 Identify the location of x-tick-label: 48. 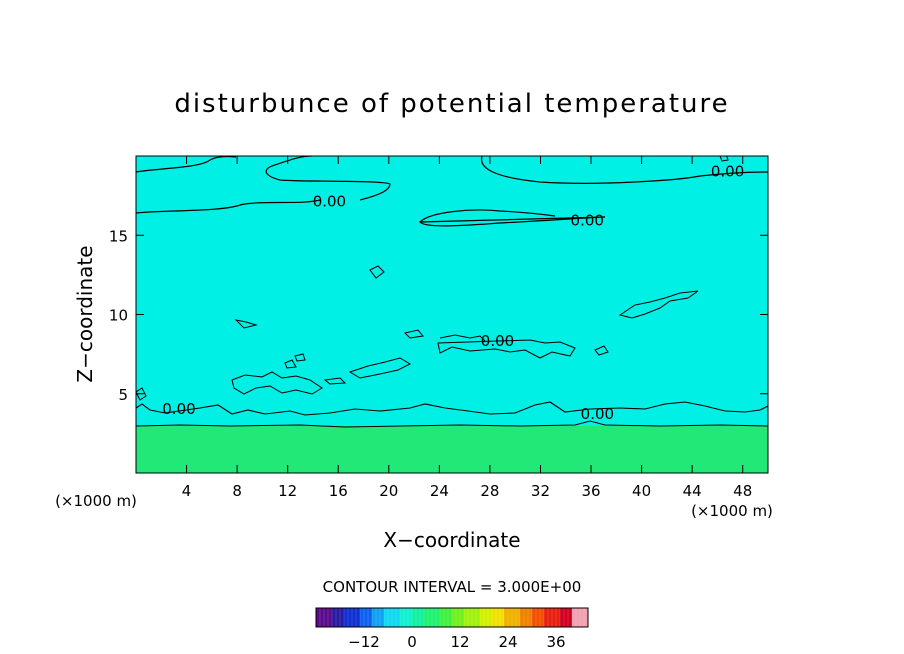
(742, 491).